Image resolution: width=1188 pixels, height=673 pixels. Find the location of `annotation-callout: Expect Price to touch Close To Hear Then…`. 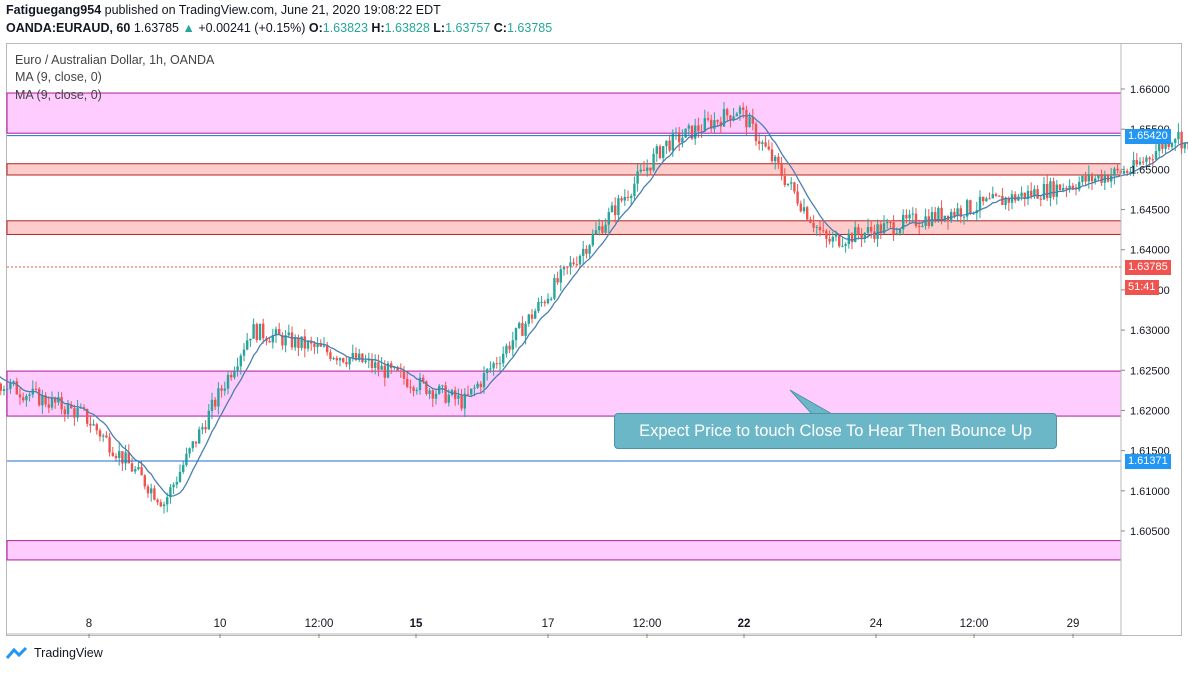

annotation-callout: Expect Price to touch Close To Hear Then… is located at coordinates (835, 431).